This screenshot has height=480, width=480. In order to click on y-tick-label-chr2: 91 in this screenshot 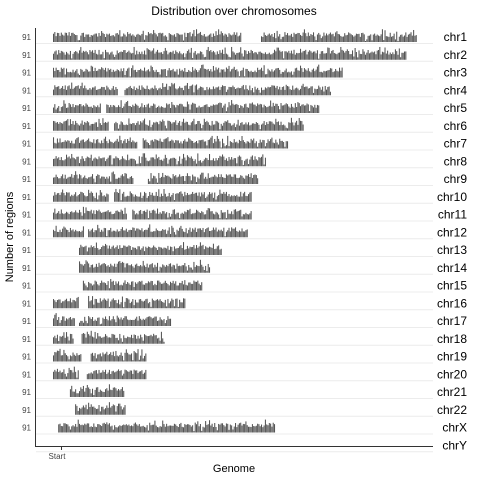, I will do `click(26, 55)`.